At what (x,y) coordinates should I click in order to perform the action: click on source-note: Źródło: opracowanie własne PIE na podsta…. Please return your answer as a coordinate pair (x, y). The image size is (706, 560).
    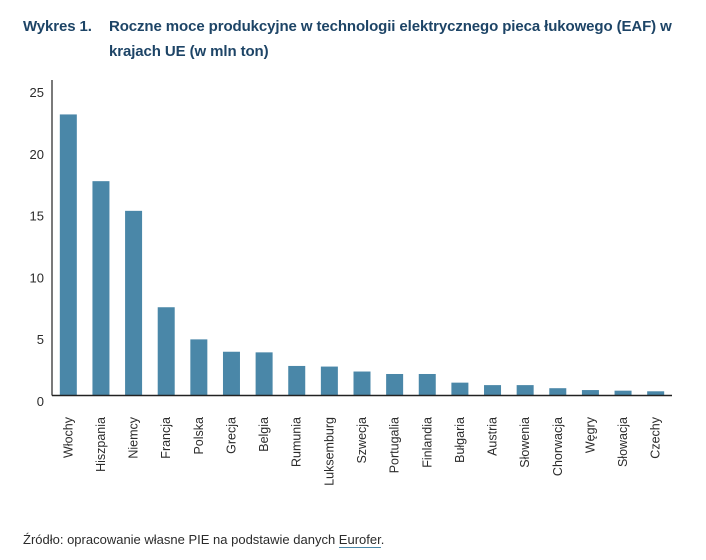
    Looking at the image, I should click on (204, 540).